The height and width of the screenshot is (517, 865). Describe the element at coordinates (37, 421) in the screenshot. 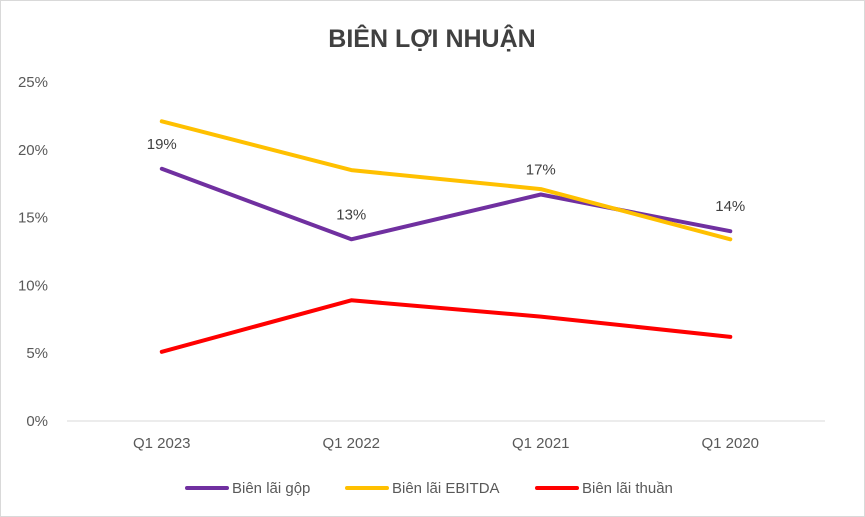

I see `y-tick-label: 0%` at that location.